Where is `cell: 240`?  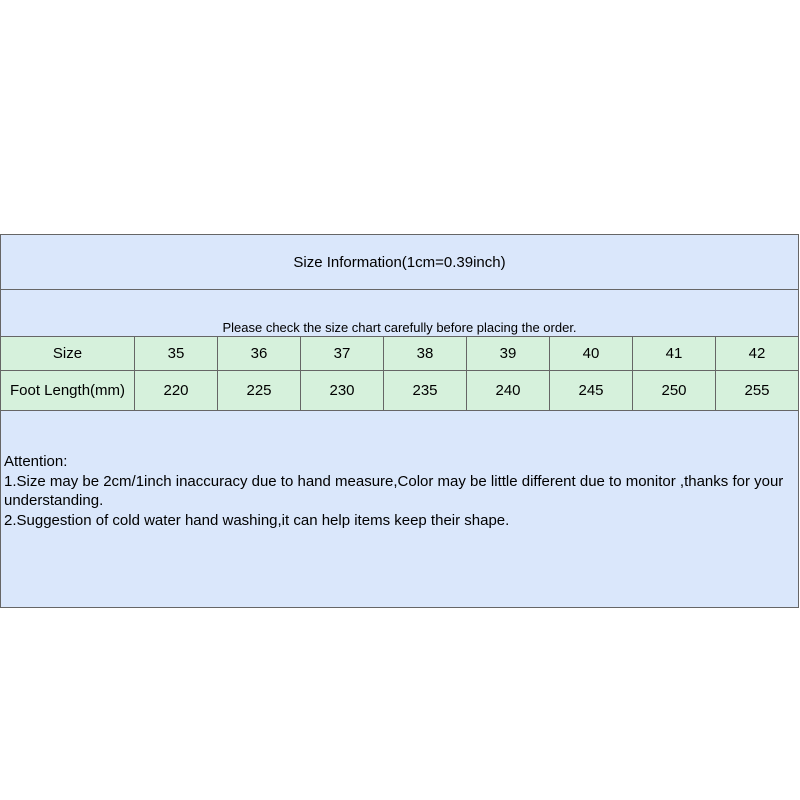
cell: 240 is located at coordinates (508, 390).